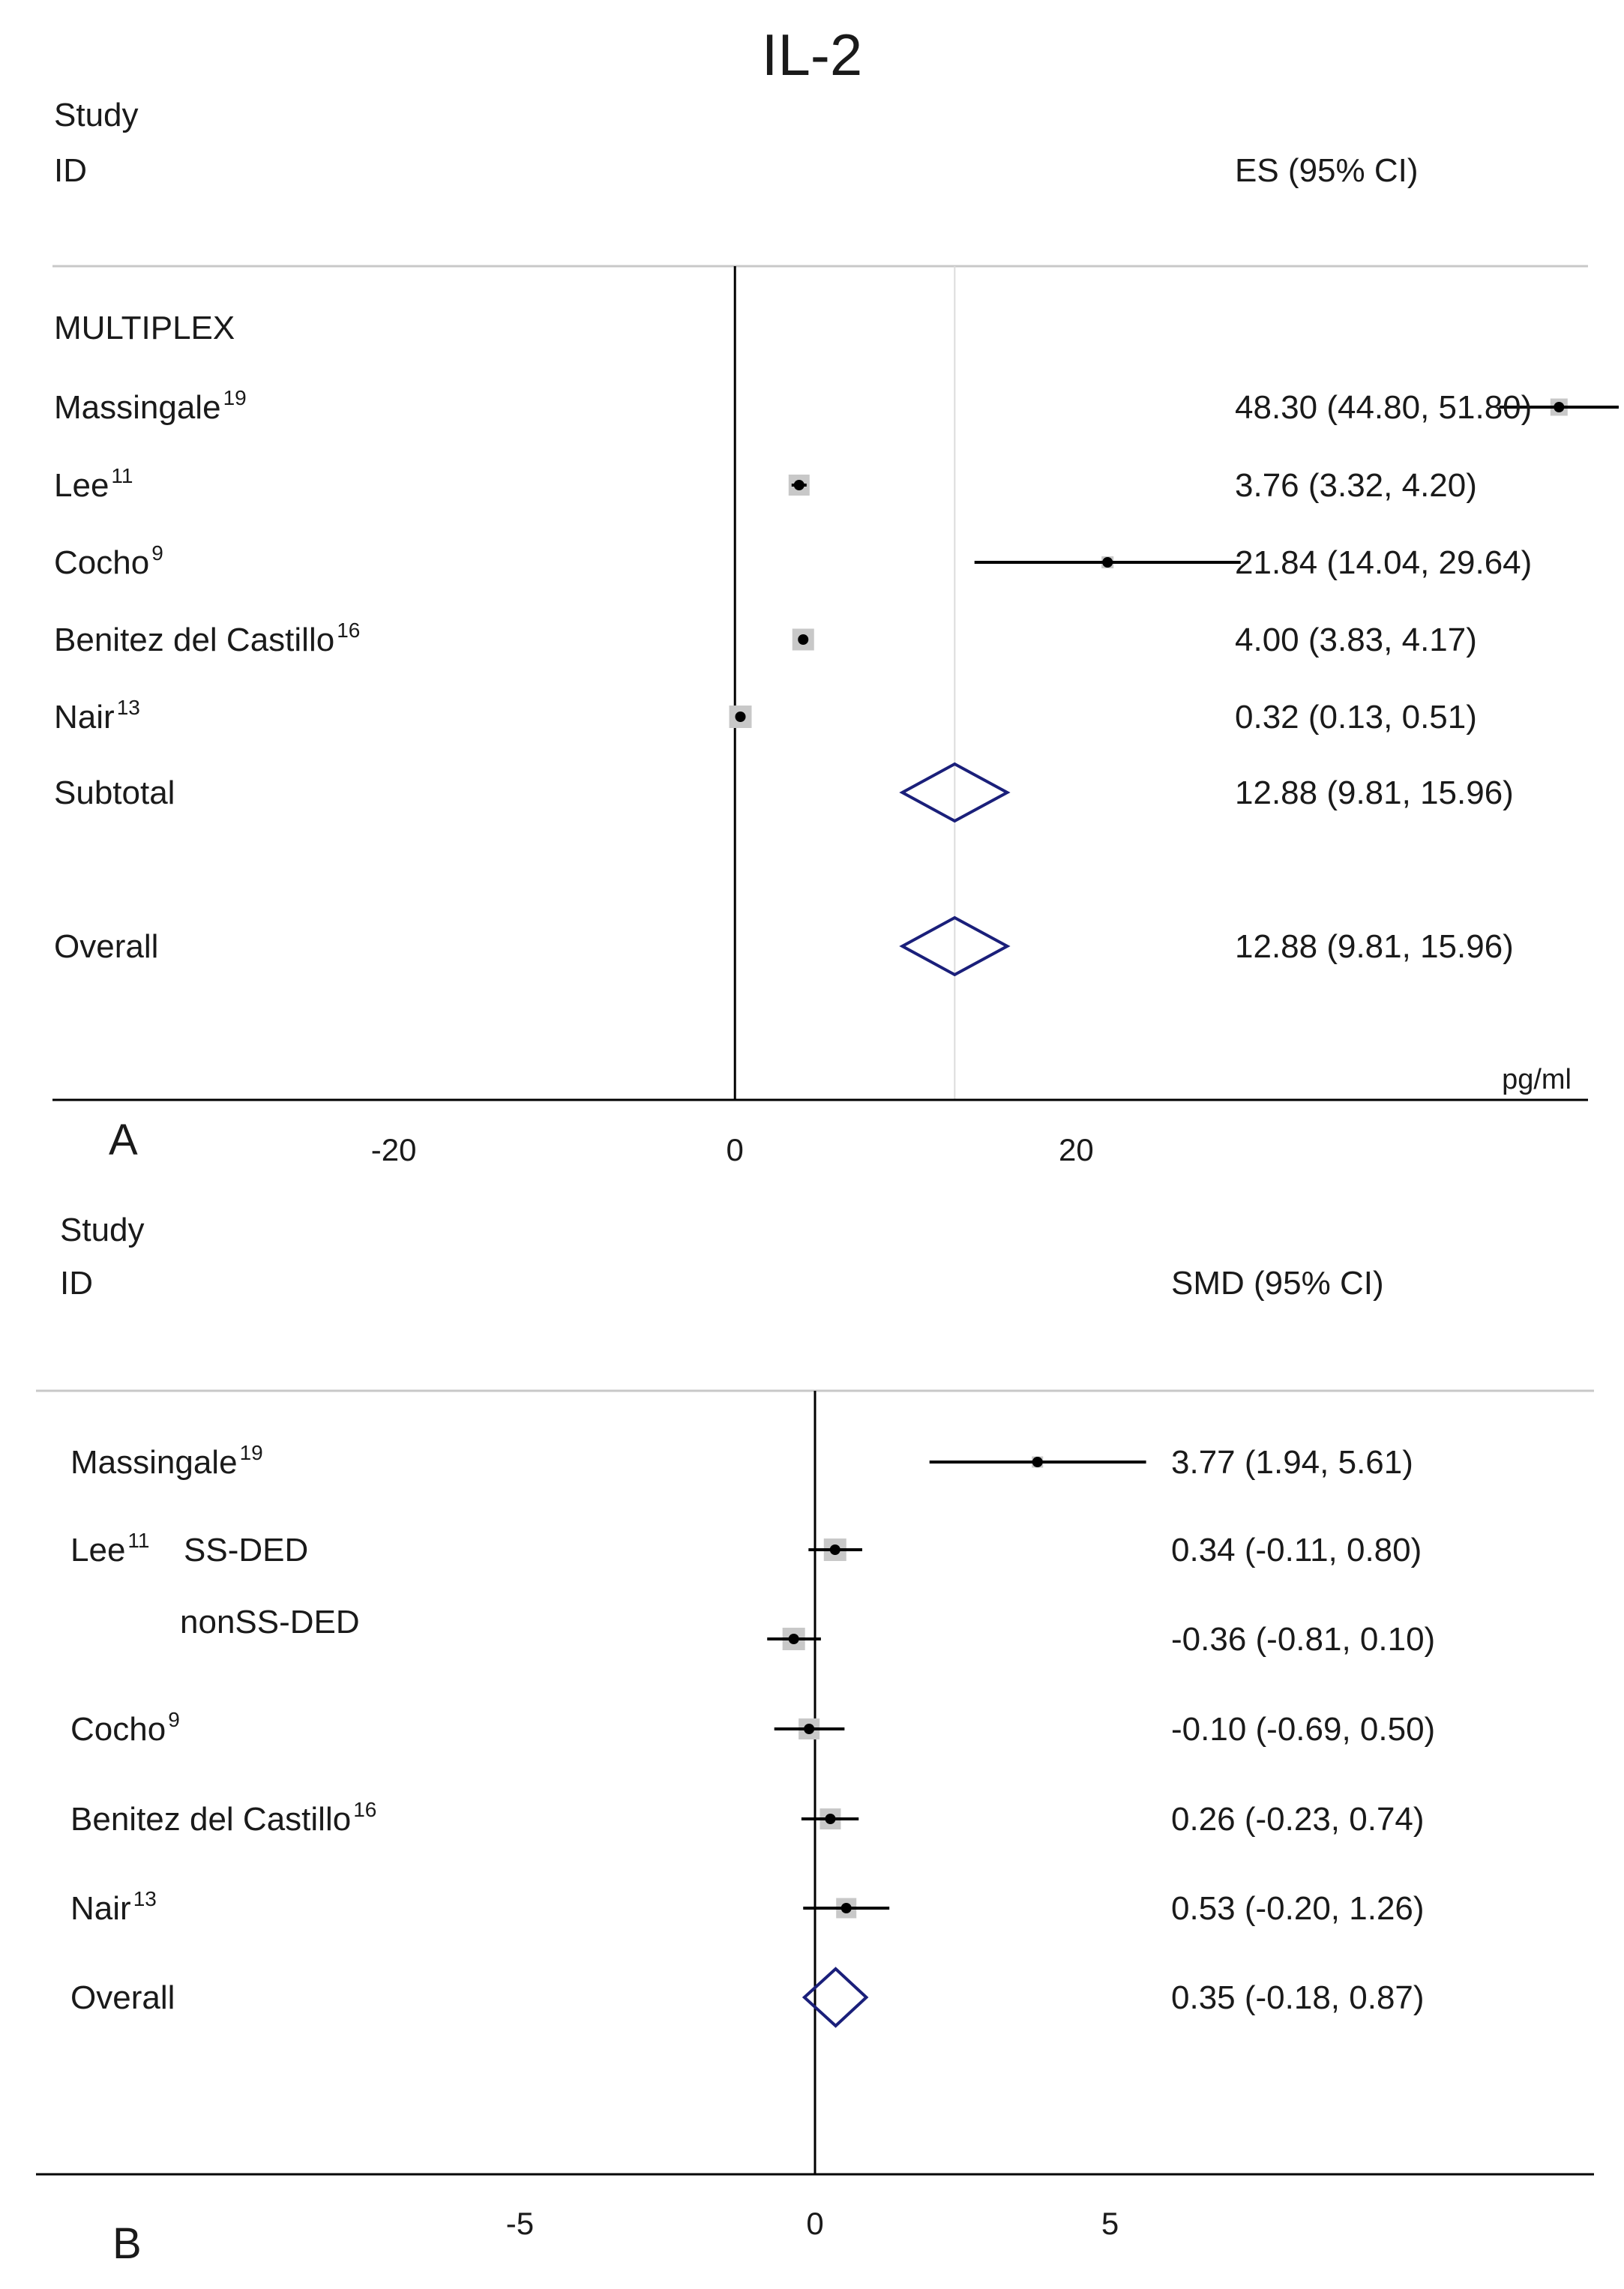  Describe the element at coordinates (1356, 718) in the screenshot. I see `ci-text-4: 0.32 (0.13, 0.51)` at that location.